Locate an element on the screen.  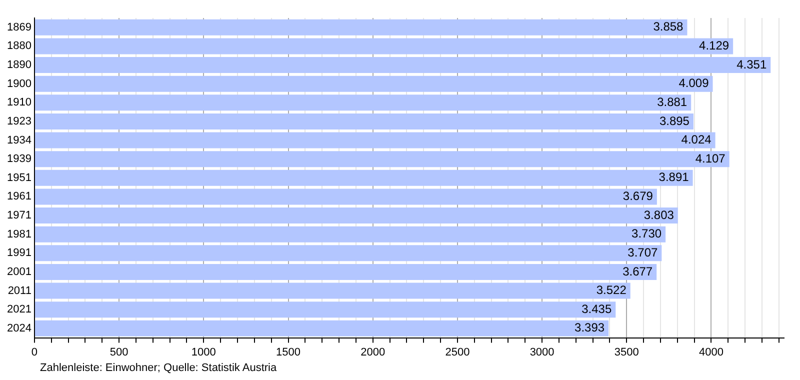
y-tick-label: 1961 is located at coordinates (19, 196).